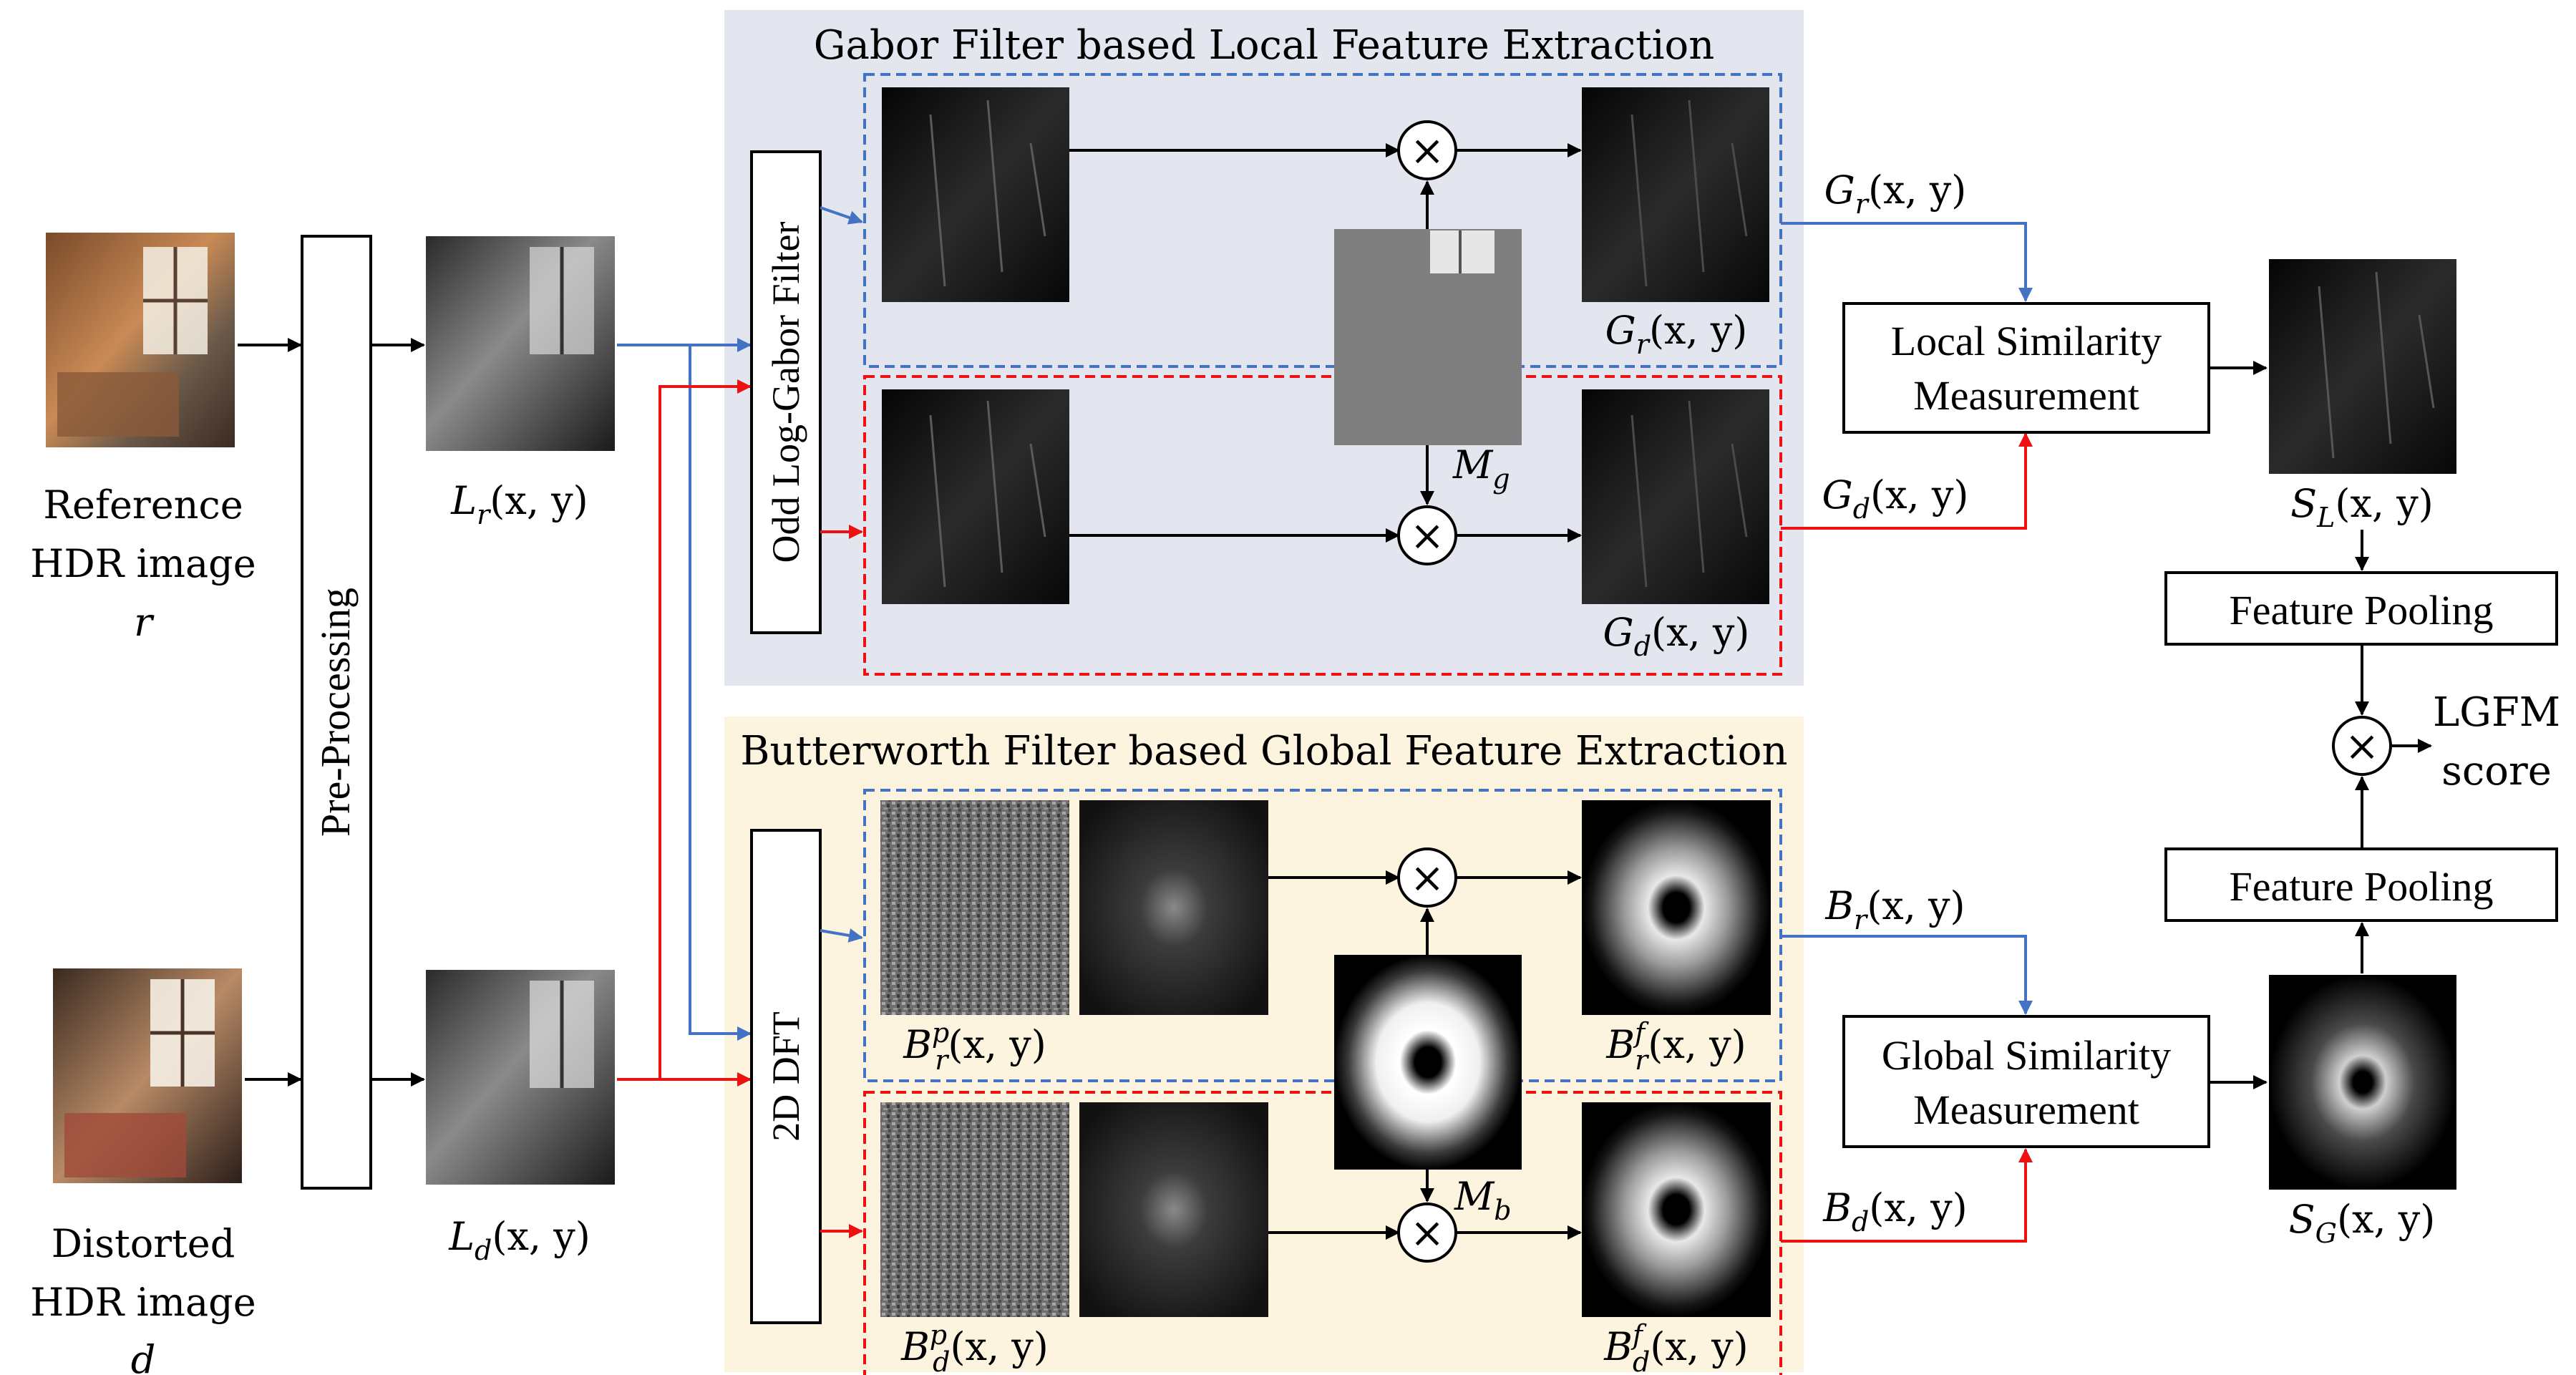 The width and height of the screenshot is (2576, 1375). I want to click on distorted-caption-line1: Distorted, so click(143, 1243).